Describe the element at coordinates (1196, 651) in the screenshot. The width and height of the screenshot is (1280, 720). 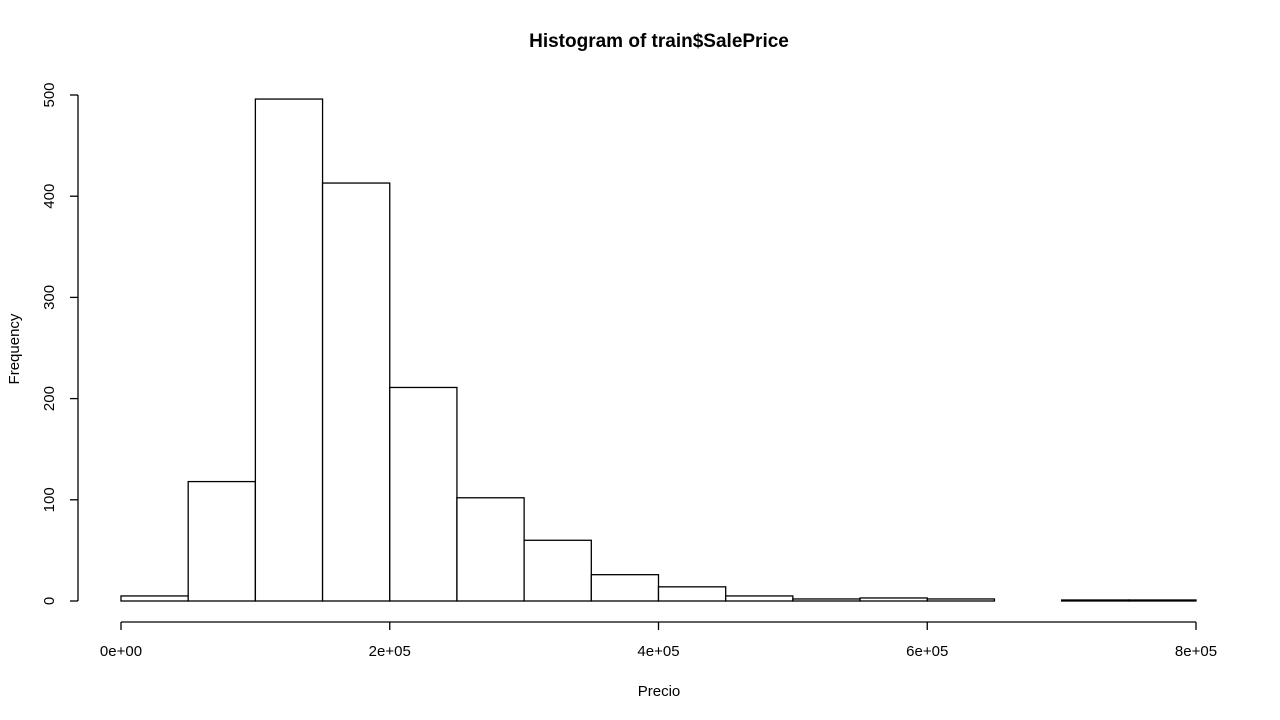
I see `x-tick-label: 8e+05` at that location.